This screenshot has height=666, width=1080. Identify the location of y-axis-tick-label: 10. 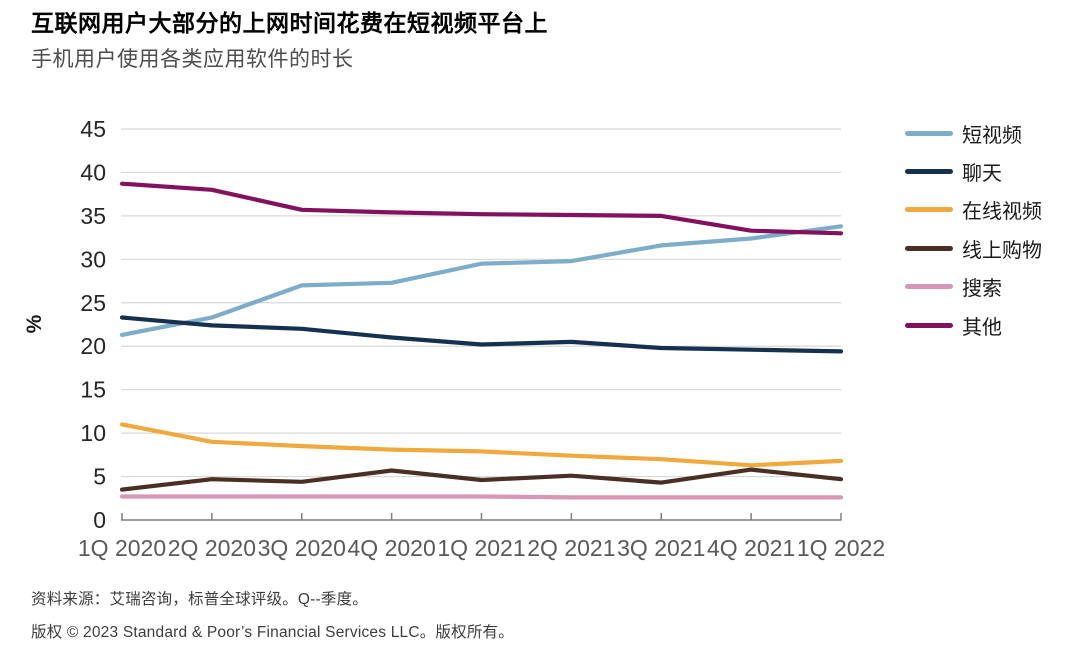
(93, 433).